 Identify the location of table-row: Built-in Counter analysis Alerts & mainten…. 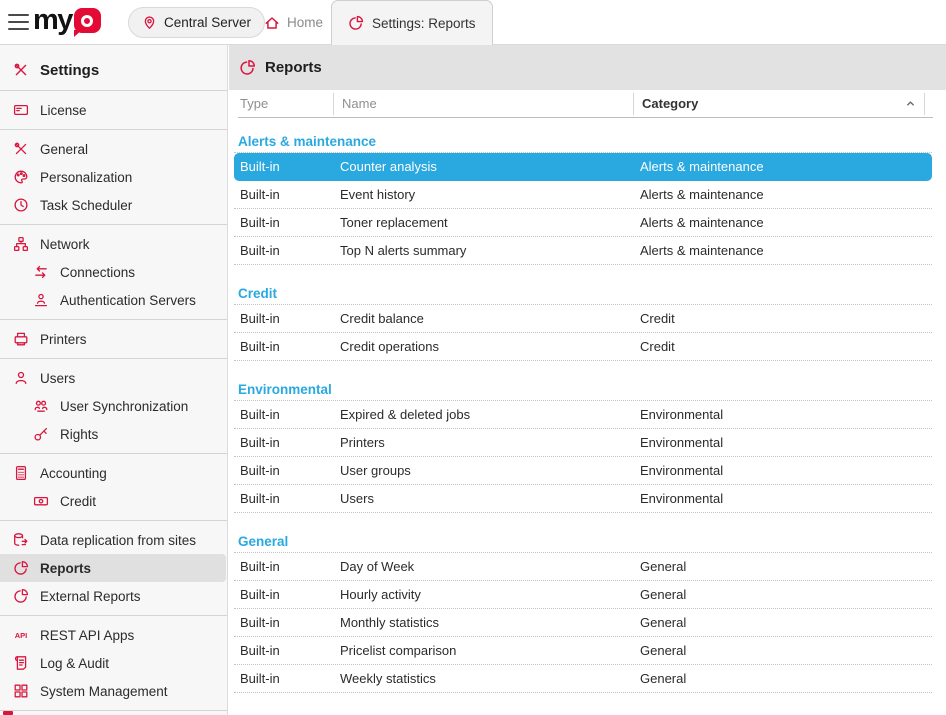
(583, 167).